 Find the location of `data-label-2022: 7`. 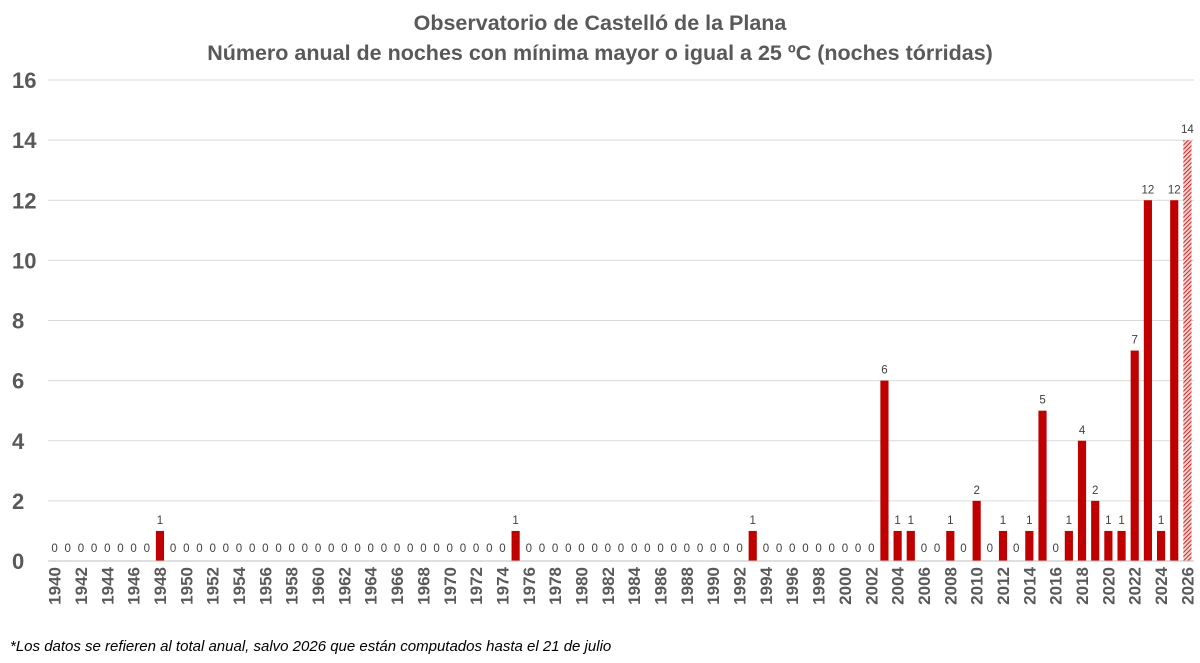

data-label-2022: 7 is located at coordinates (1135, 341).